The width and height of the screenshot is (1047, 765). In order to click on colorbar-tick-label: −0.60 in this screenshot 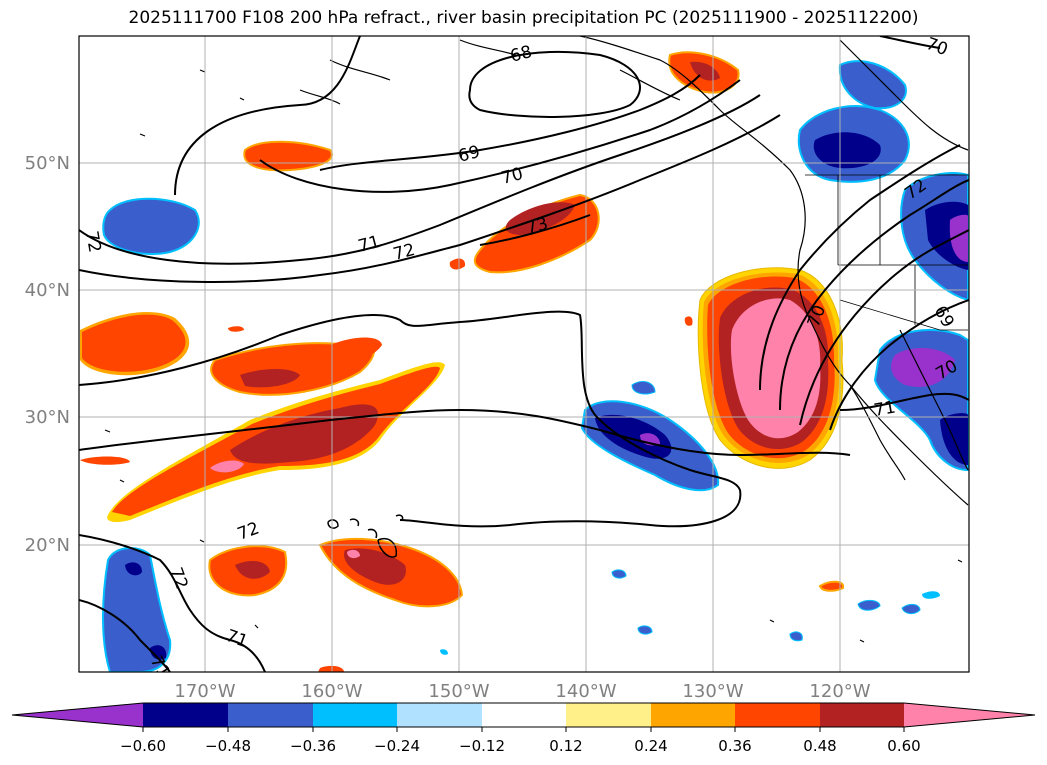, I will do `click(143, 746)`.